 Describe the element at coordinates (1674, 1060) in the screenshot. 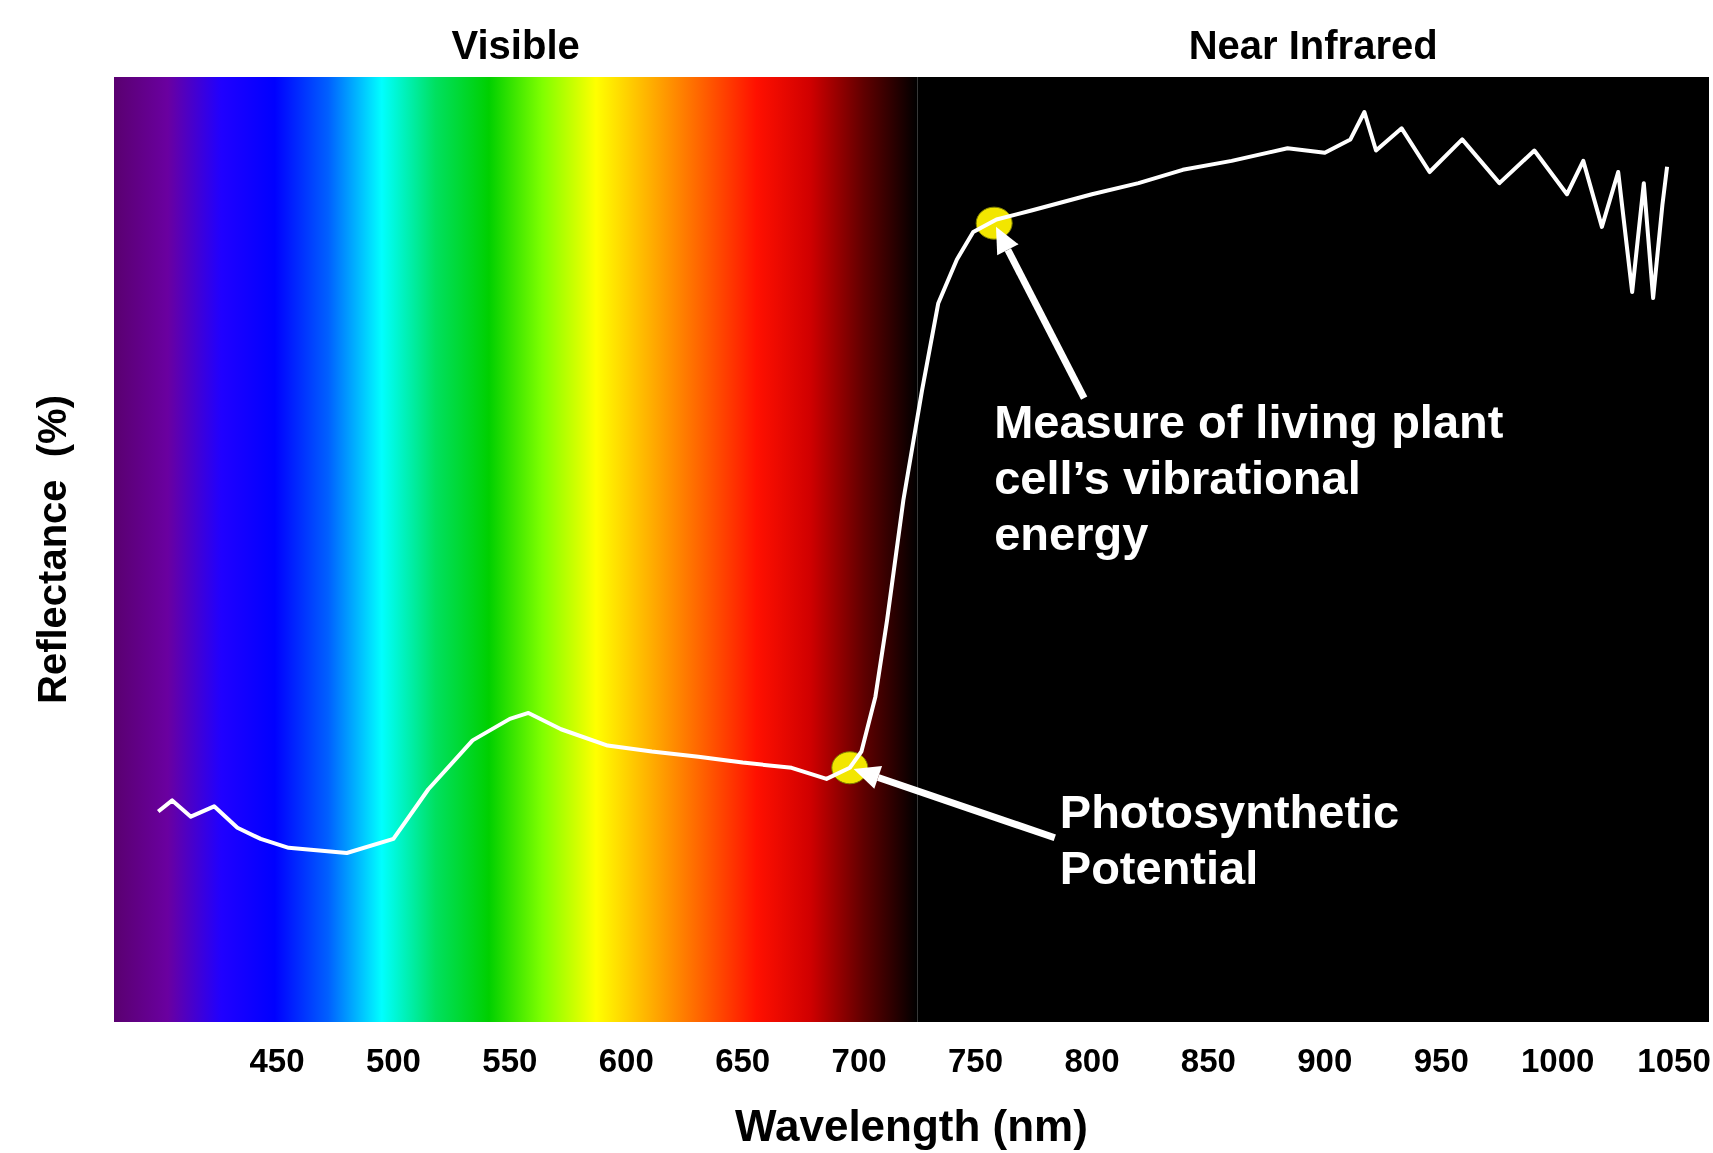

I see `x-tick-label: 1050` at that location.